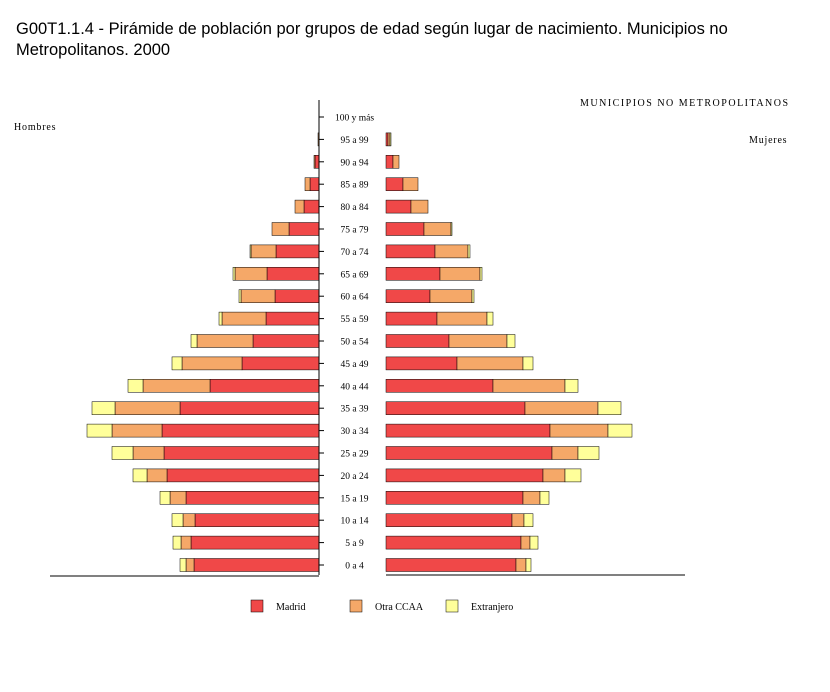  Describe the element at coordinates (290, 607) in the screenshot. I see `legend-label-0: Madrid` at that location.